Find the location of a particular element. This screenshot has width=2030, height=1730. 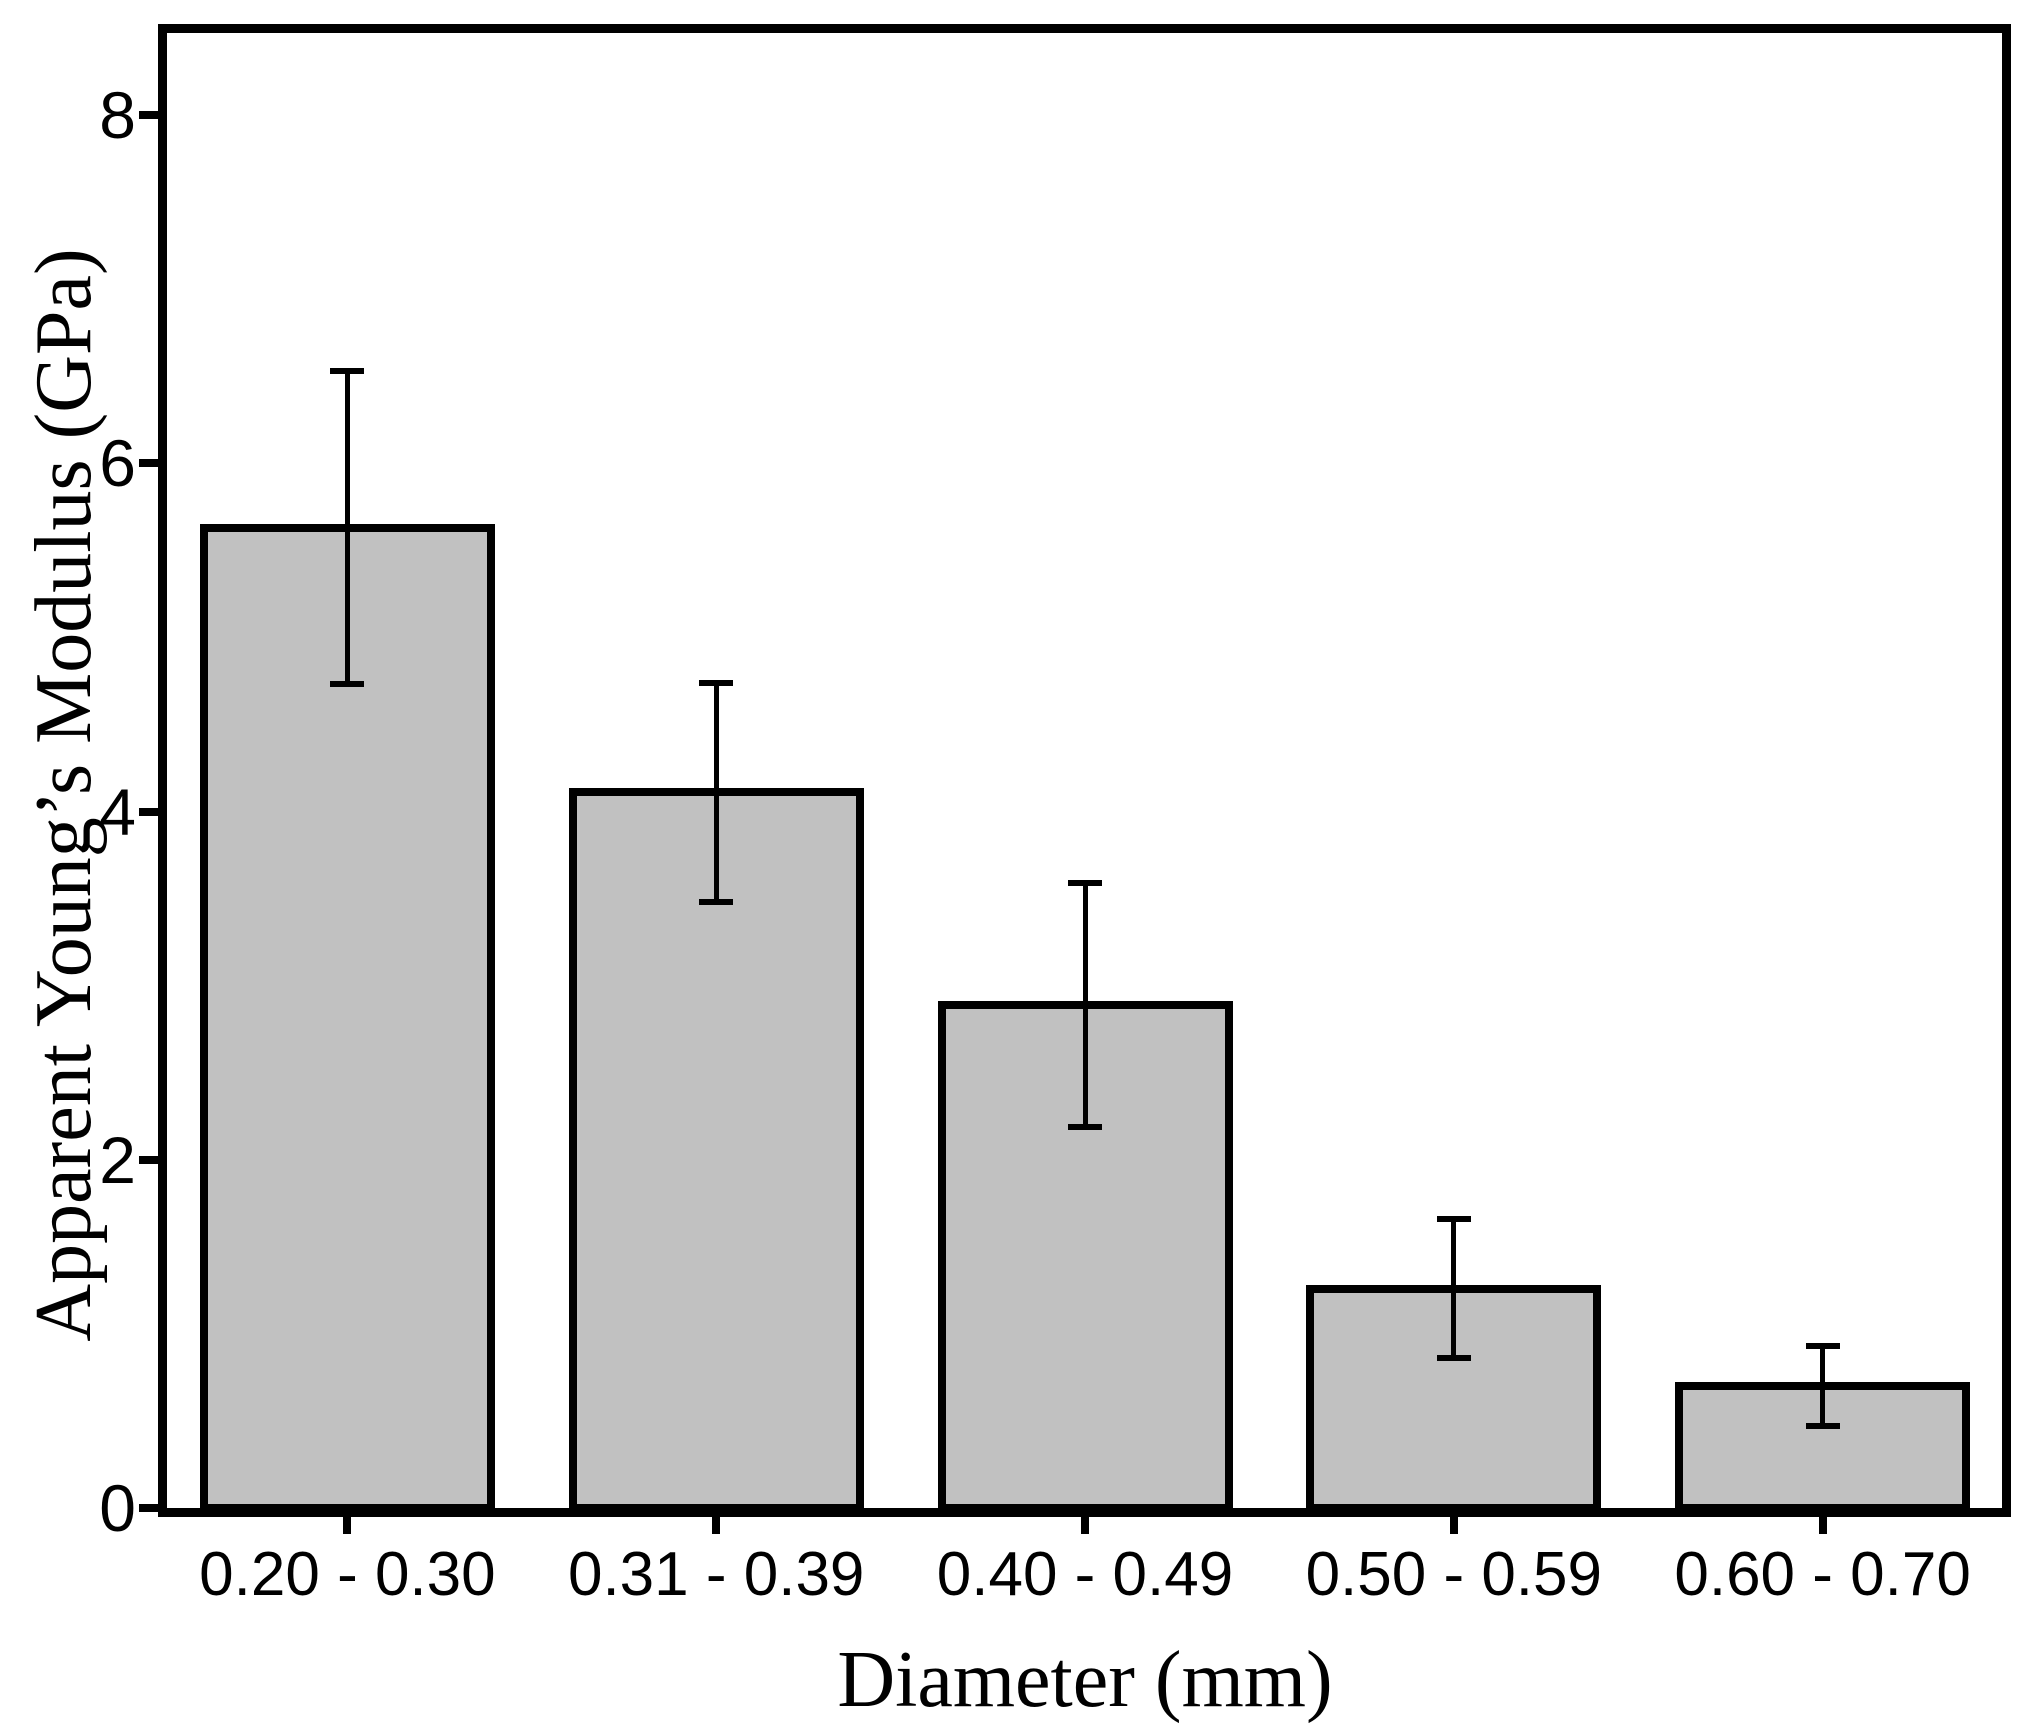

y-tick-label: 4 is located at coordinates (117, 811).